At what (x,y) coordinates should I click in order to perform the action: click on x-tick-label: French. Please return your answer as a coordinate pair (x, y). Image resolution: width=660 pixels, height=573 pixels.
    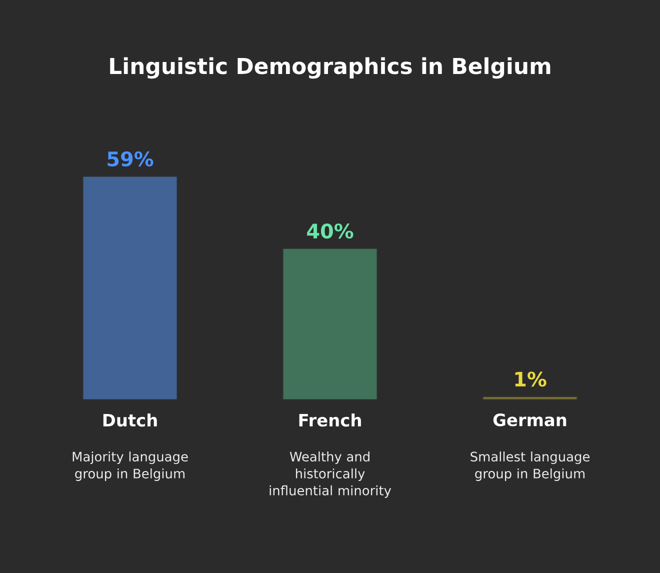
    Looking at the image, I should click on (330, 420).